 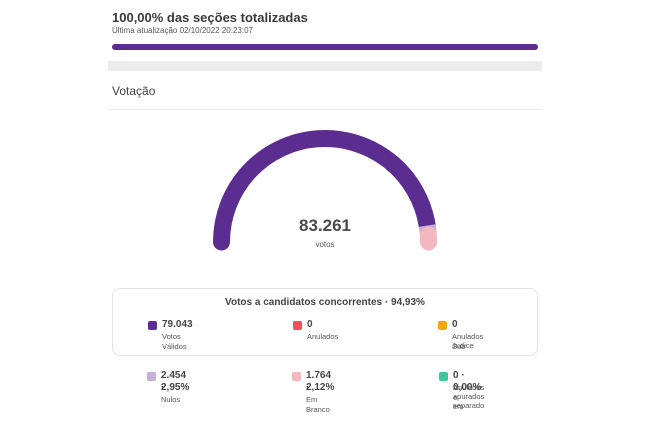 I want to click on valid-votes-label: Votos Válidos, so click(x=174, y=341).